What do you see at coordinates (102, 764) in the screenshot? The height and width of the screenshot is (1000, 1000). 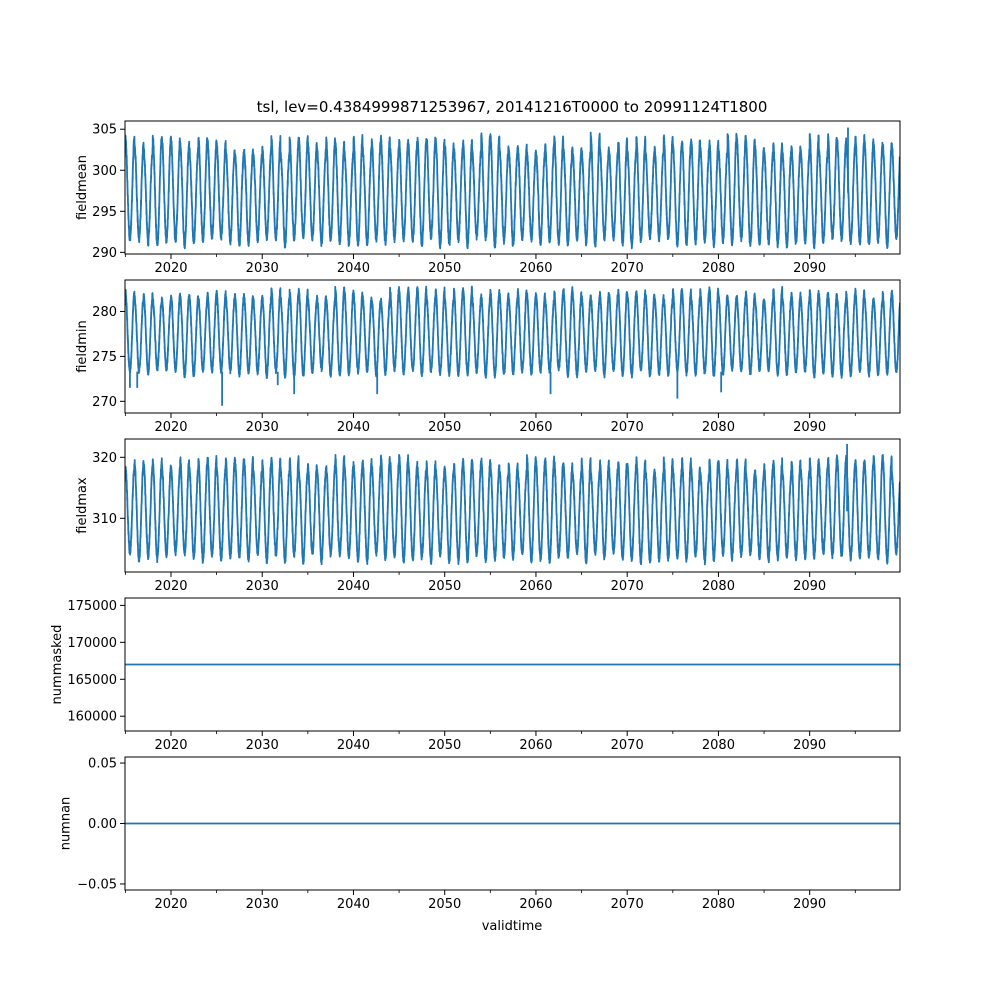 I see `y-tick-label-numnan-0.05: 0.05` at bounding box center [102, 764].